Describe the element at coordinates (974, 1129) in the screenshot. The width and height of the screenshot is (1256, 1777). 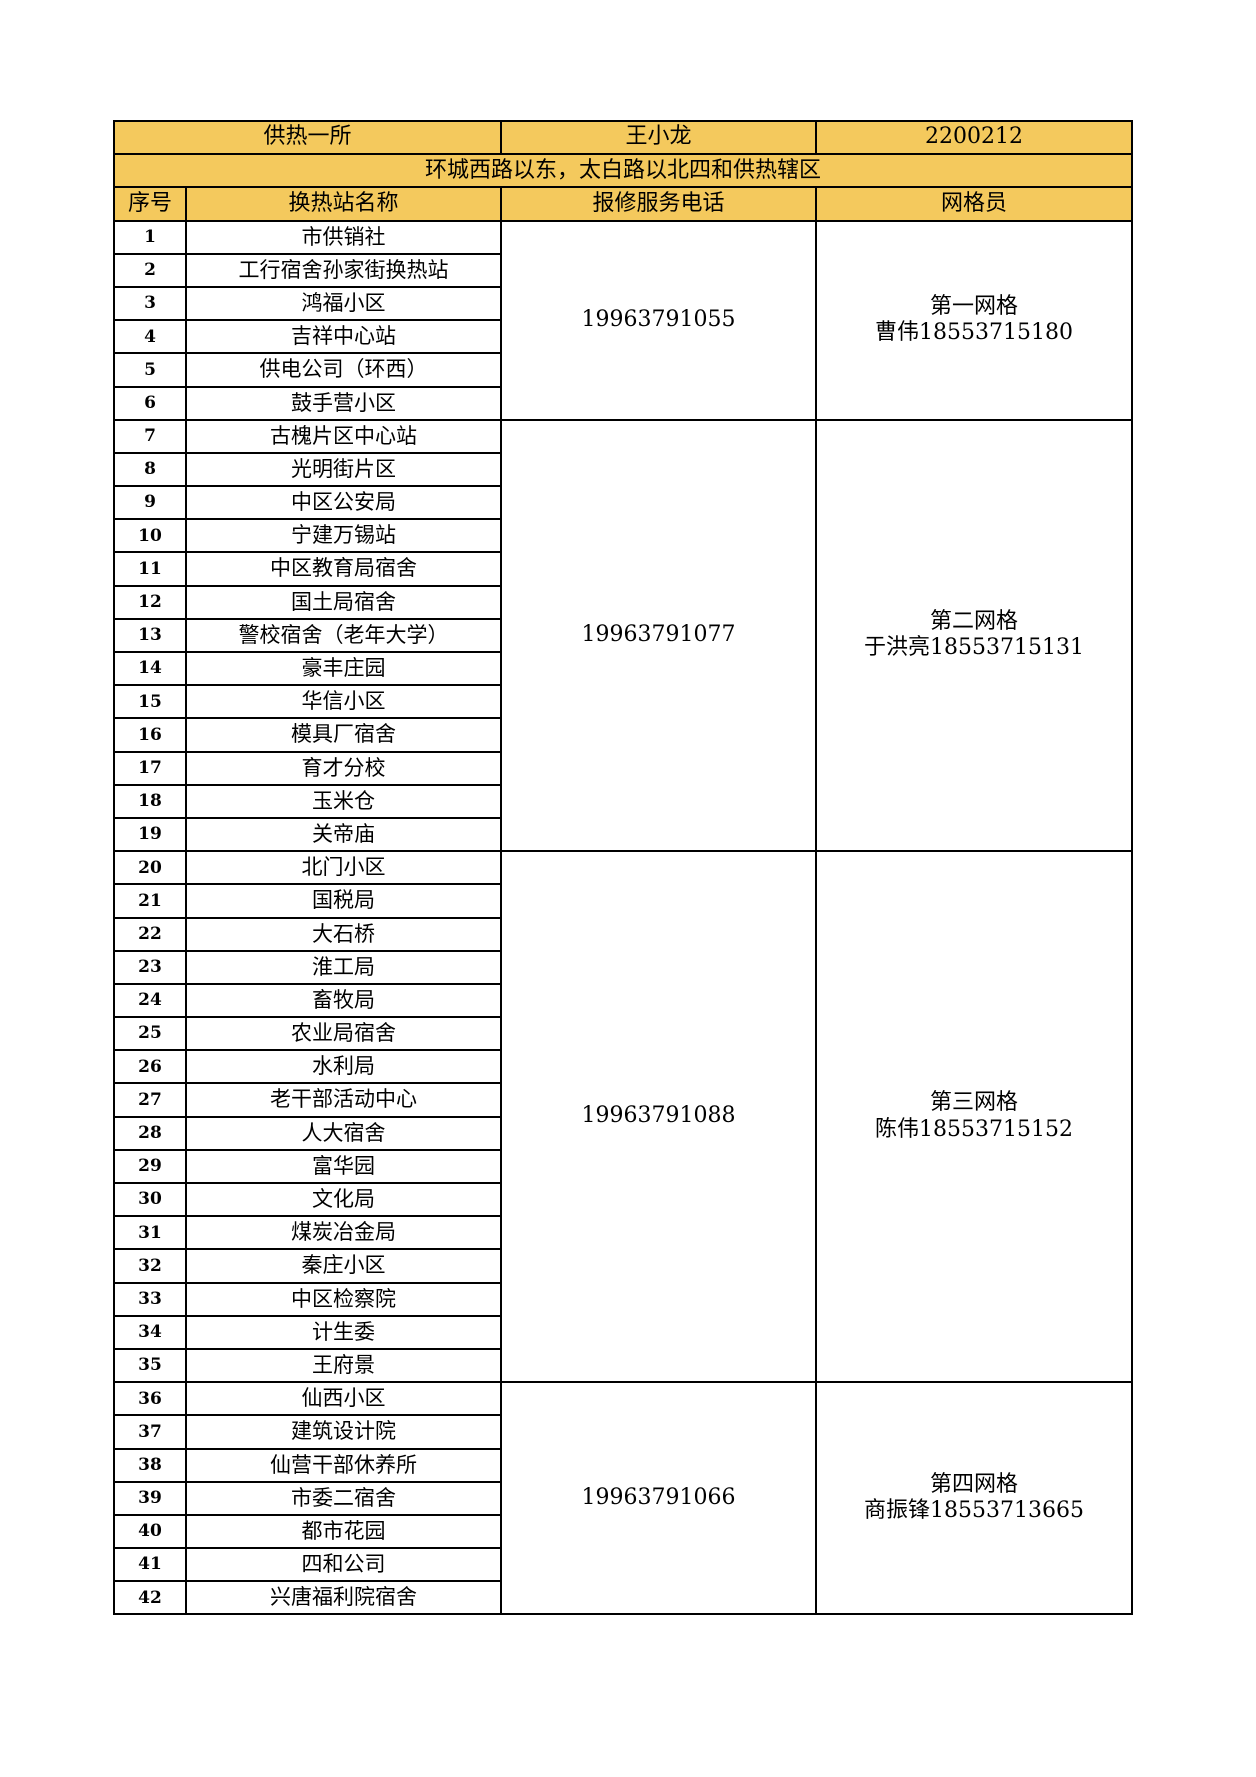
I see `grid-staff: 陈伟18553715152` at that location.